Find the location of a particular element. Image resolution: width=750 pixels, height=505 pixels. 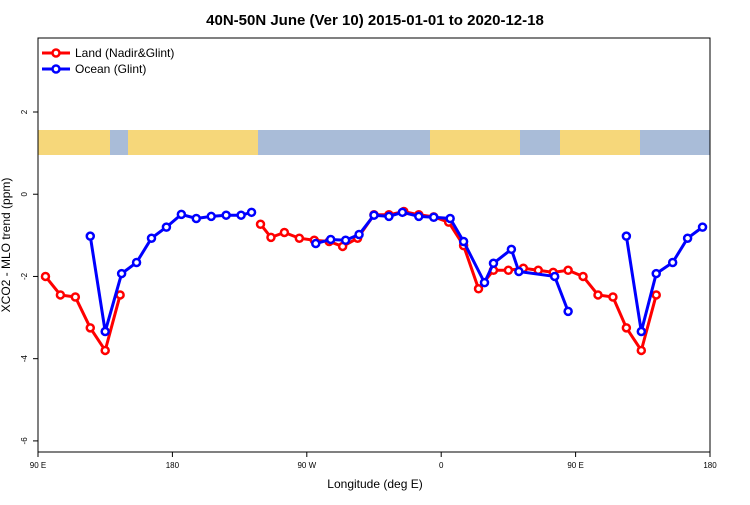

y-tick-label: 2 is located at coordinates (24, 111).